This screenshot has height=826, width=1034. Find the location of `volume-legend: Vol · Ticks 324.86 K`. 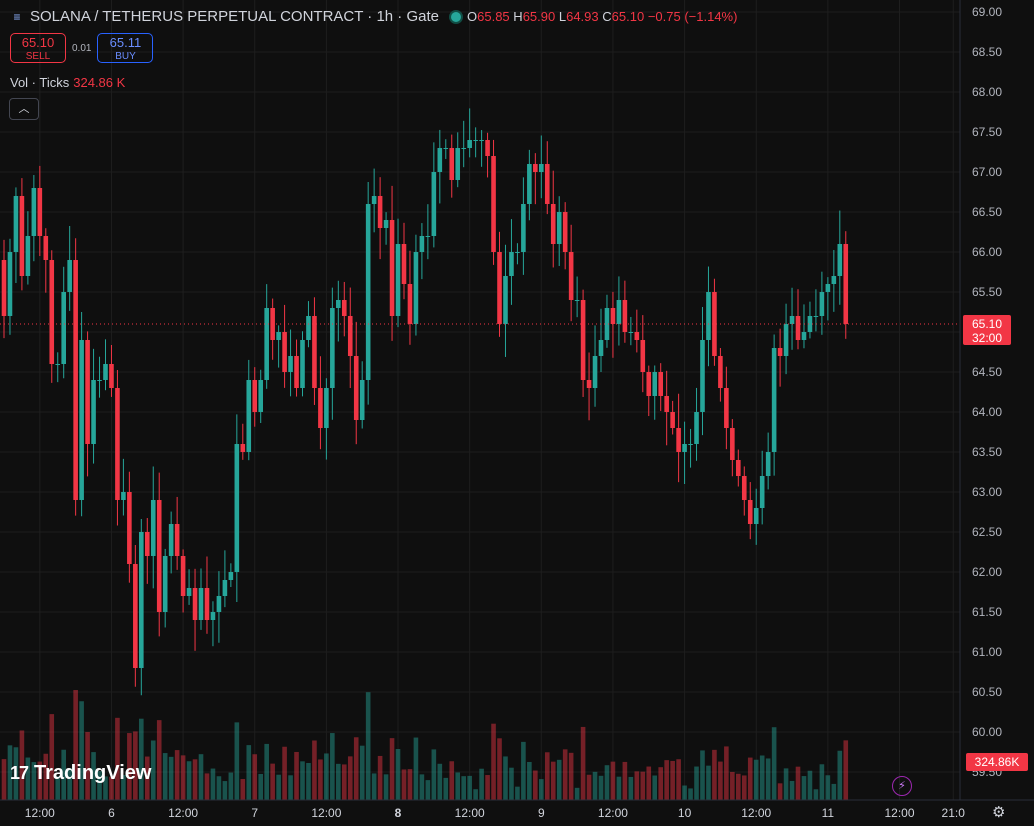

volume-legend: Vol · Ticks 324.86 K is located at coordinates (68, 82).